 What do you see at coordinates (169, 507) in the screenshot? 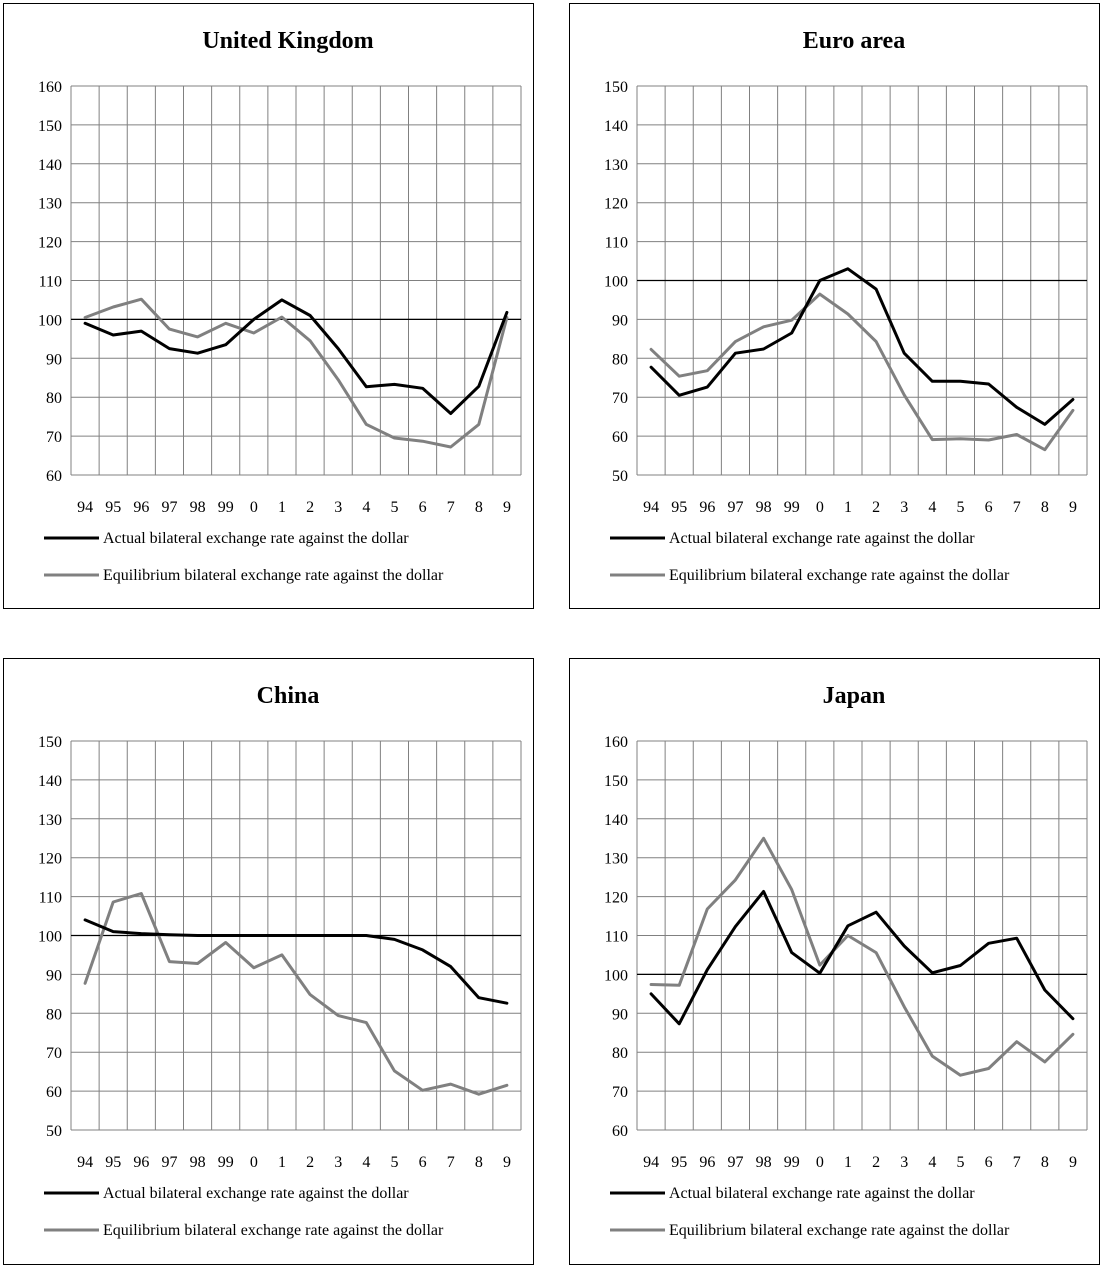
I see `x-tick-label: 97` at bounding box center [169, 507].